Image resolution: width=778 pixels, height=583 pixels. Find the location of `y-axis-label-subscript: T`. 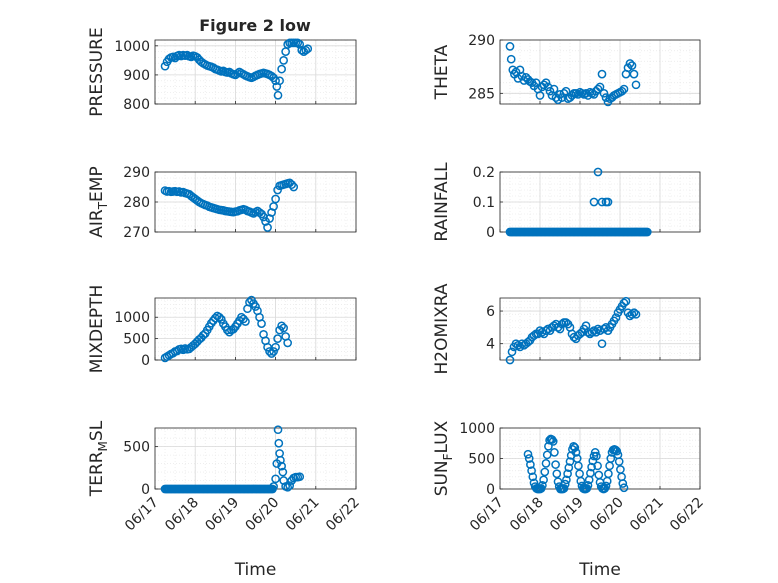

y-axis-label-subscript: T is located at coordinates (103, 205).